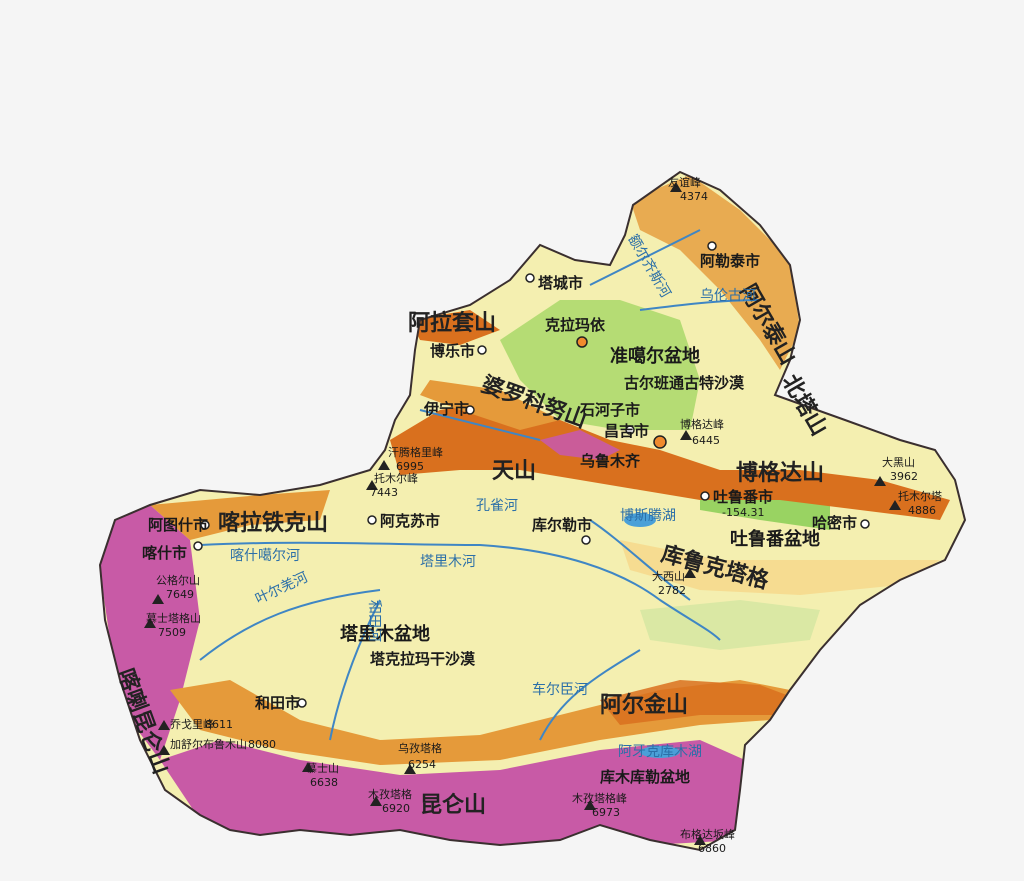 Image resolution: width=1024 pixels, height=881 pixels. I want to click on tianshan-high, so click(580, 445).